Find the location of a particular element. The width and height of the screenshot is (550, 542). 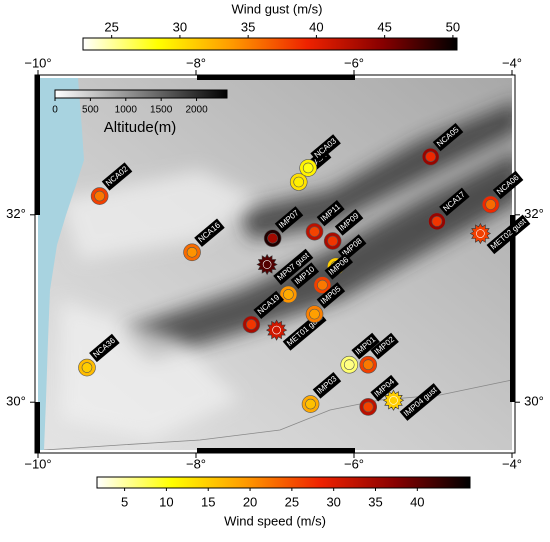

altitude_bar-scale is located at coordinates (141, 94).